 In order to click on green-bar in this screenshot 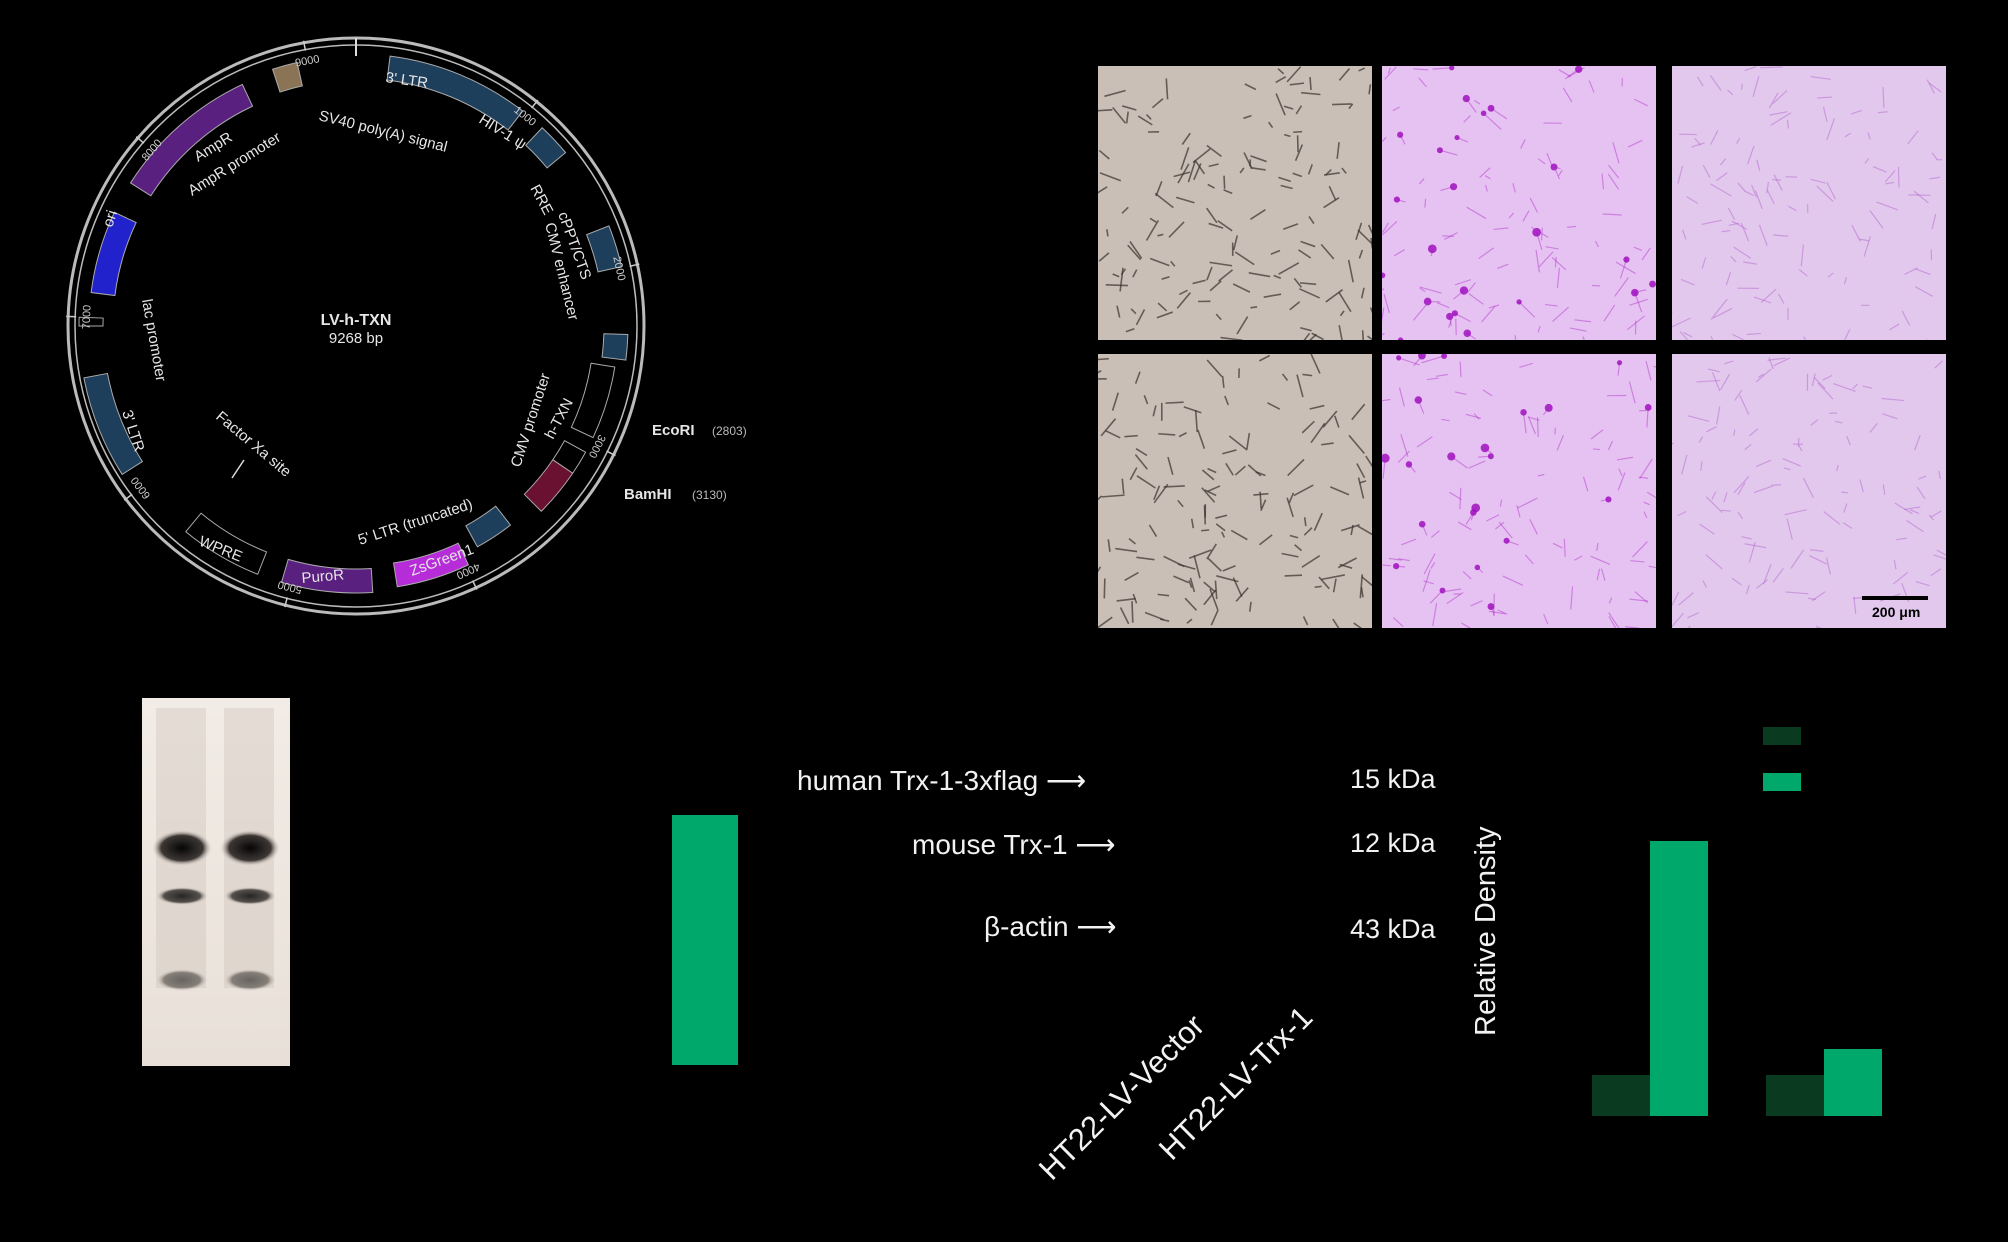, I will do `click(705, 940)`.